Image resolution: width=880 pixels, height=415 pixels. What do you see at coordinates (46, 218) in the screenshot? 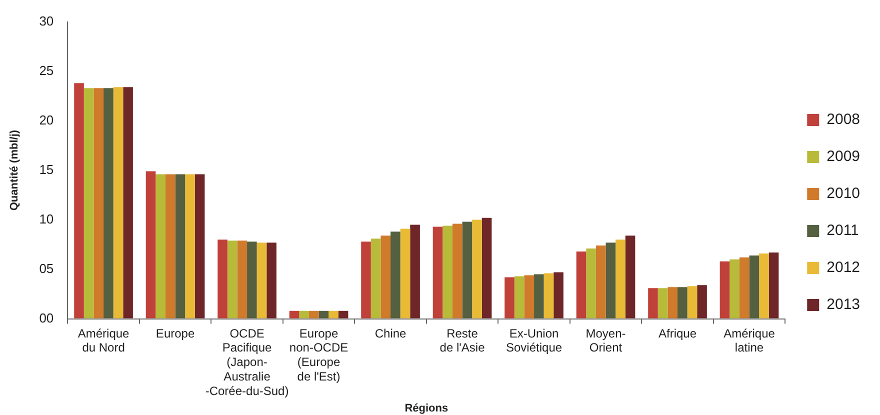
I see `y-tick-label: 10` at bounding box center [46, 218].